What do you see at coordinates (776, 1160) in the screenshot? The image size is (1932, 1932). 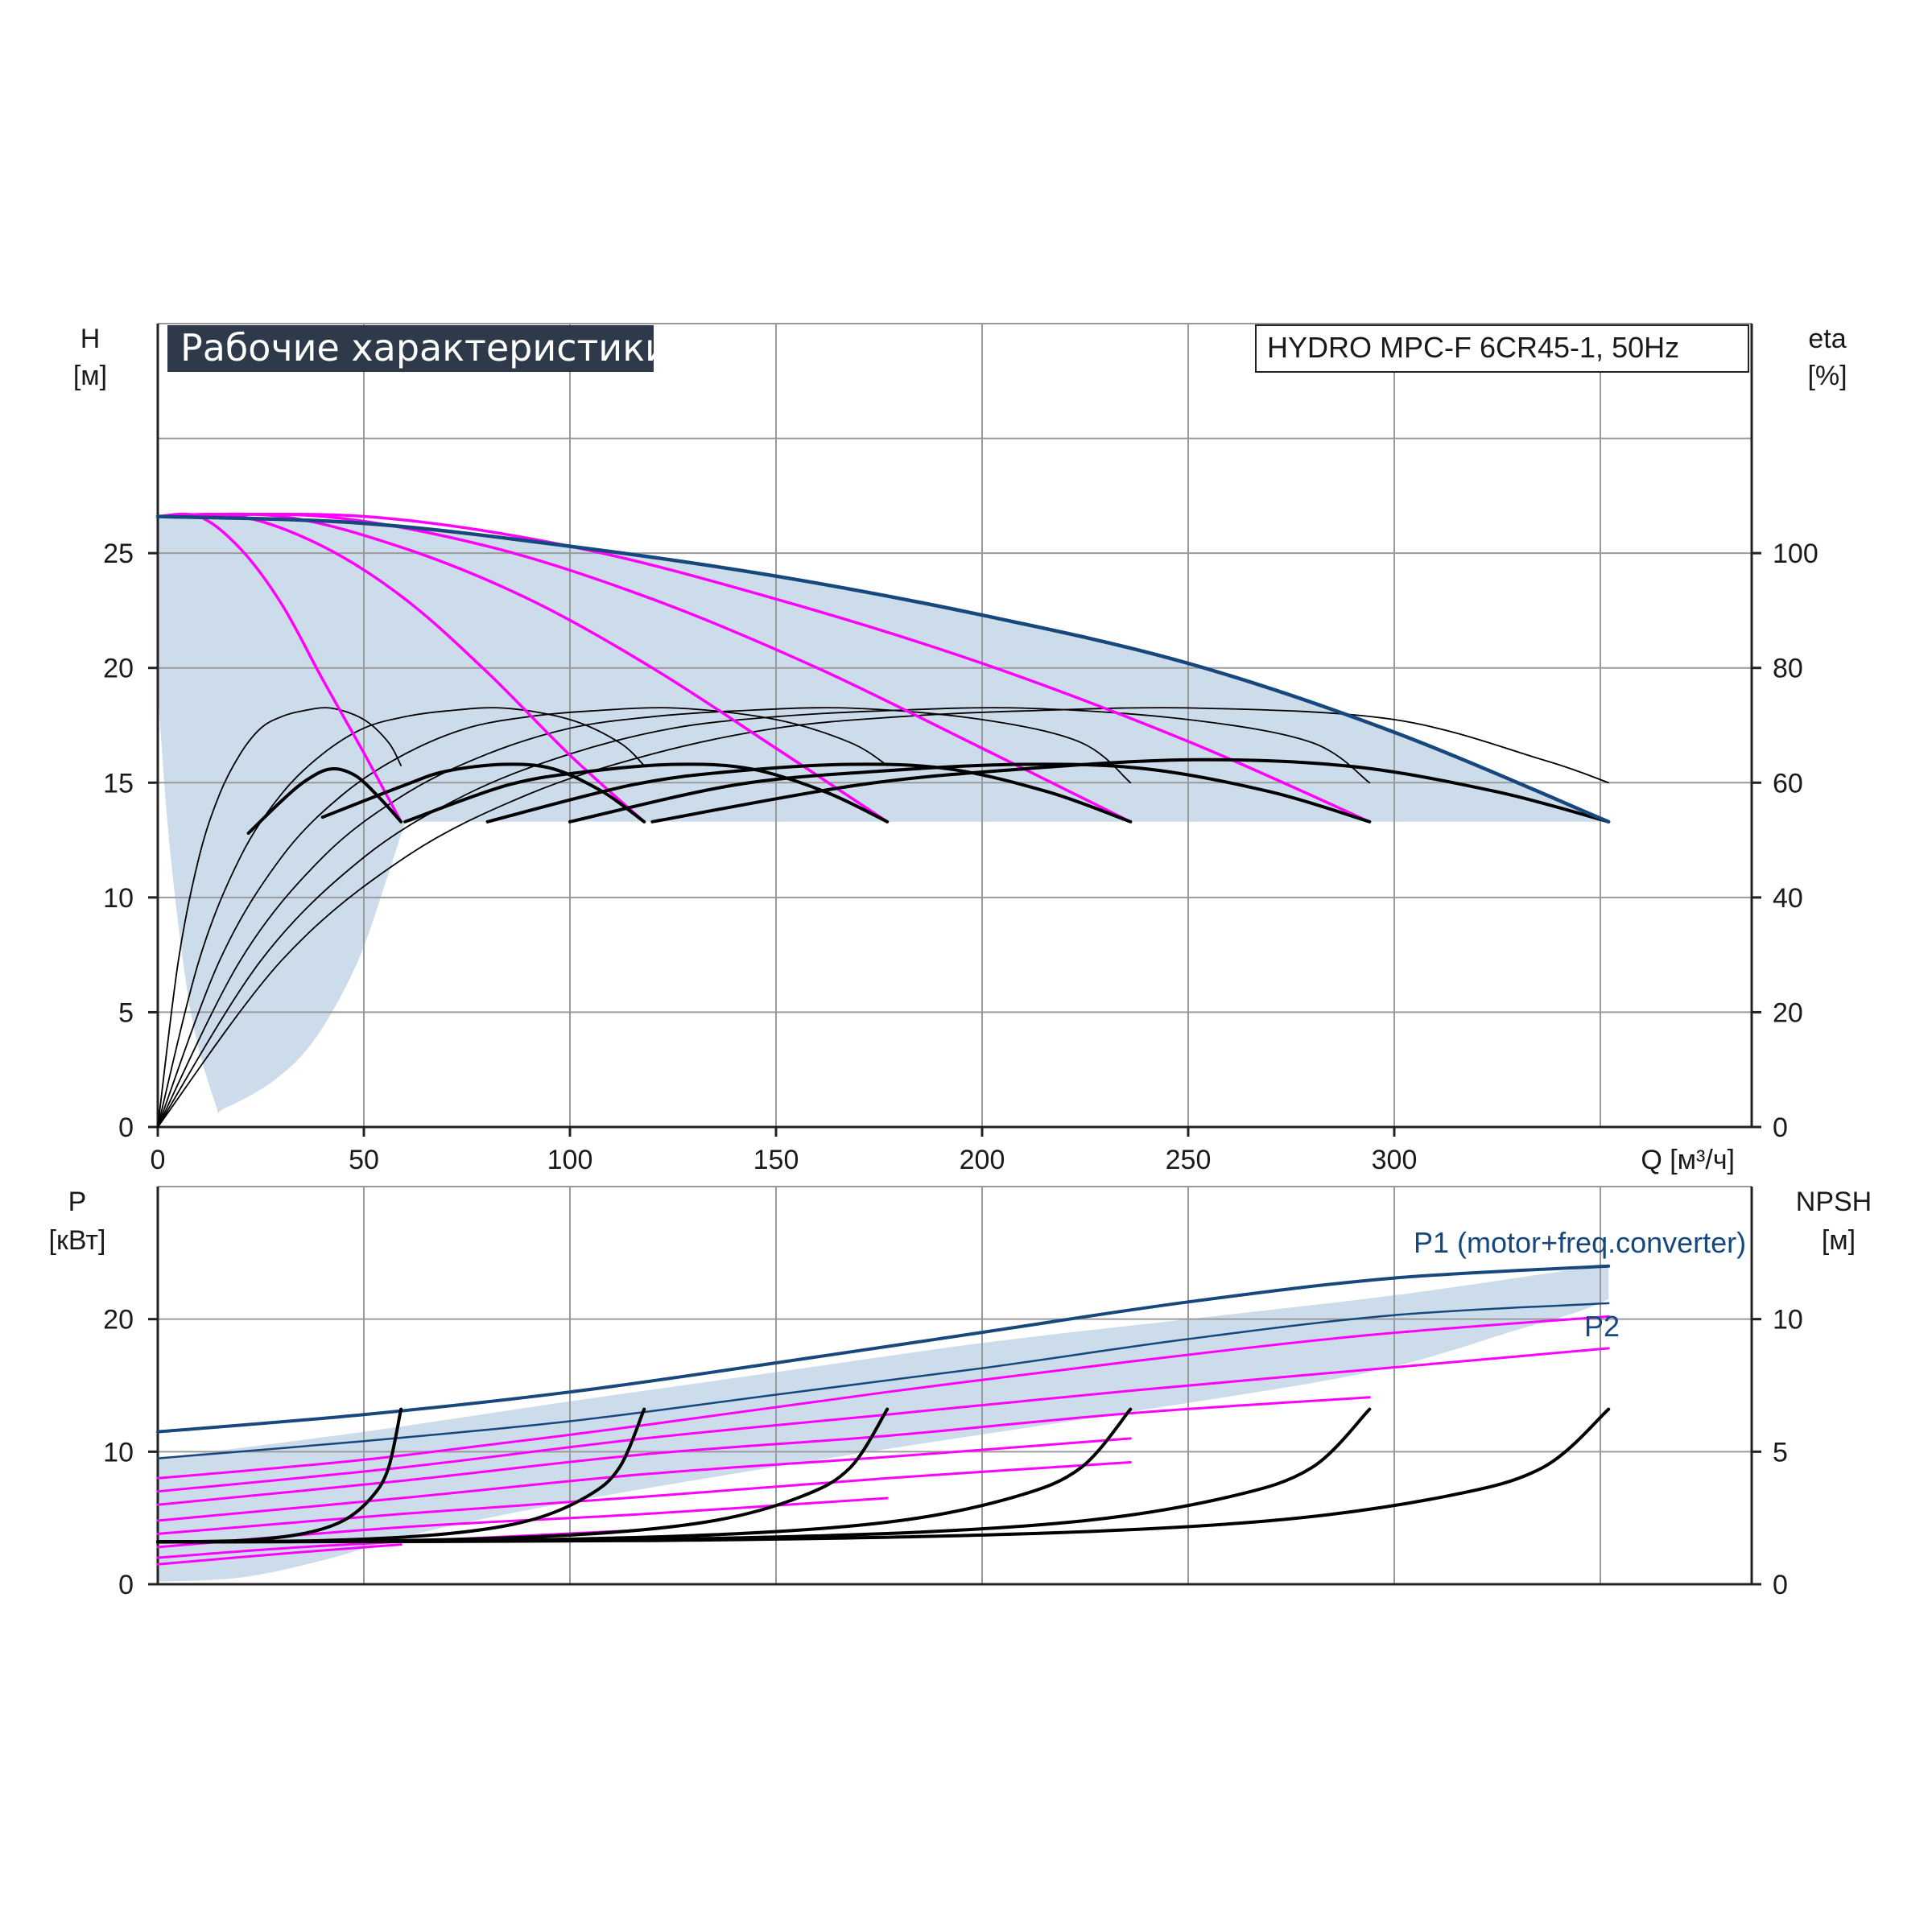 I see `x-tick-label: 150` at bounding box center [776, 1160].